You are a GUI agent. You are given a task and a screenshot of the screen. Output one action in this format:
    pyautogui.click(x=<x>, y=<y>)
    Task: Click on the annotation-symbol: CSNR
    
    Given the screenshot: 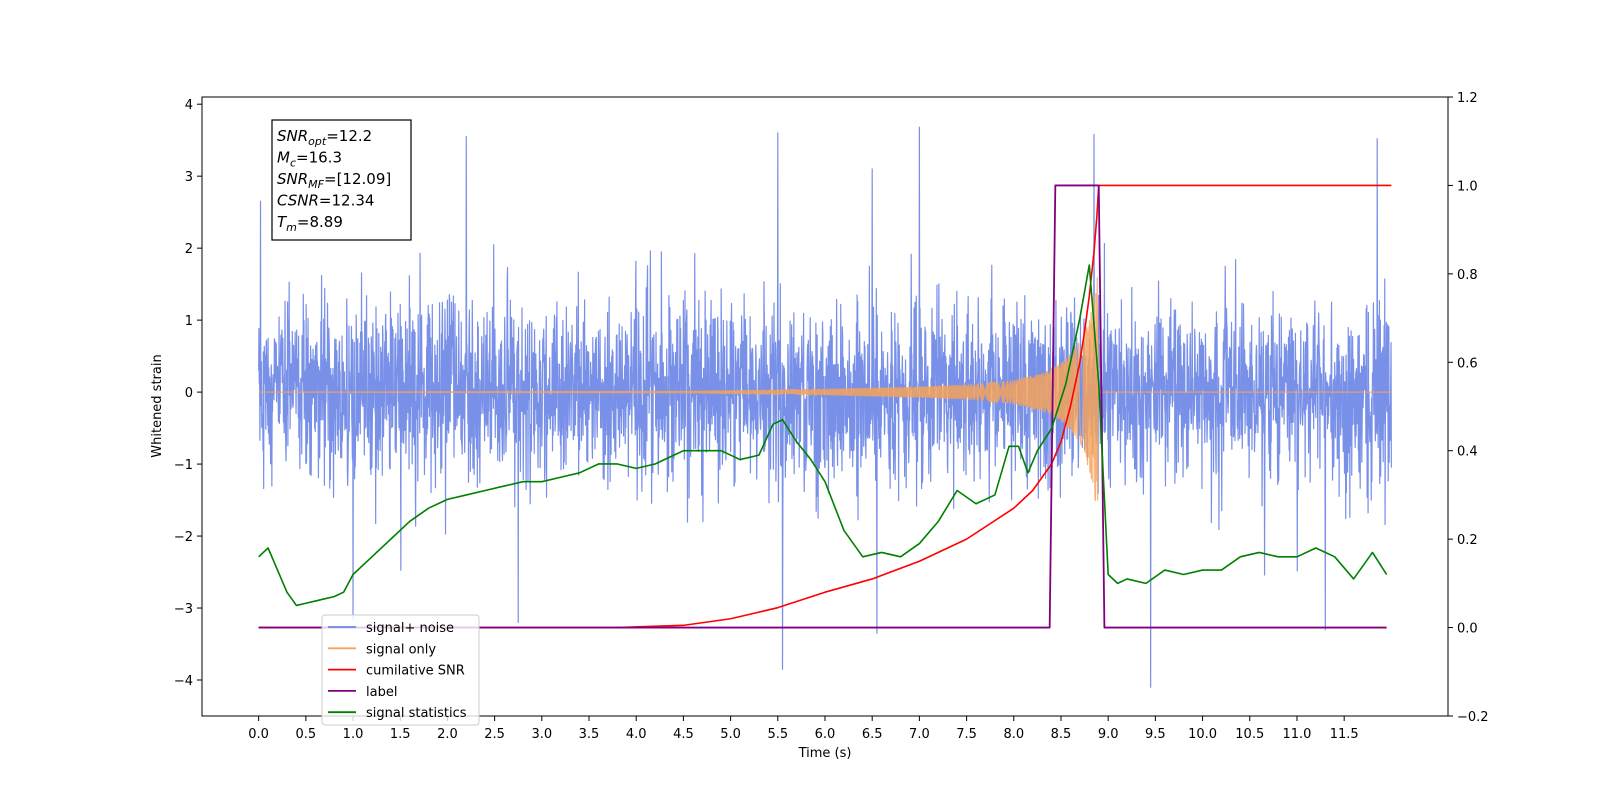 What is the action you would take?
    pyautogui.click(x=298, y=201)
    